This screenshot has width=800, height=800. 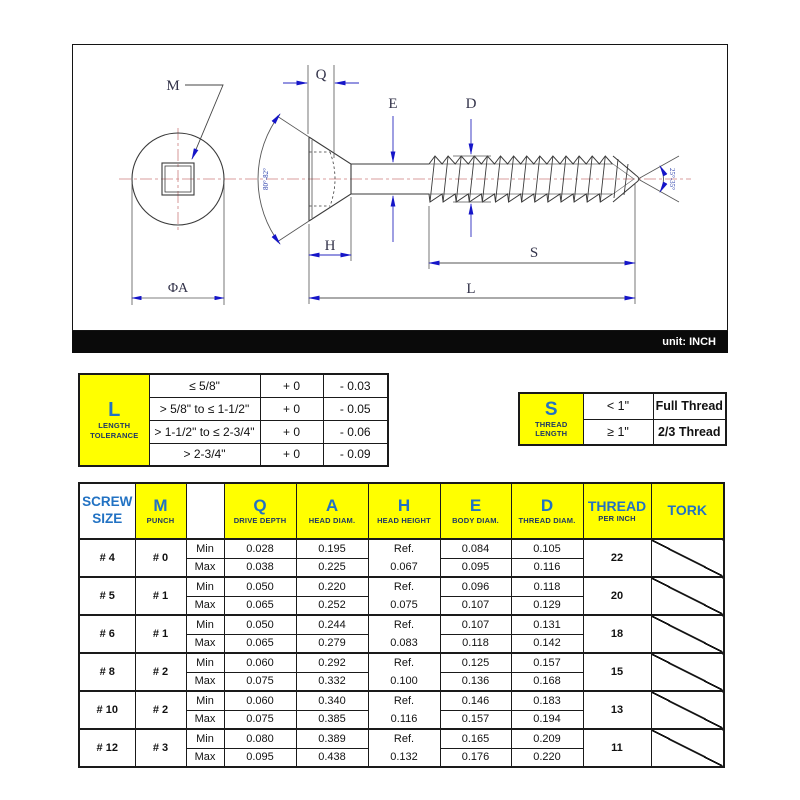 I want to click on tolerance-plus: + 0, so click(x=291, y=385).